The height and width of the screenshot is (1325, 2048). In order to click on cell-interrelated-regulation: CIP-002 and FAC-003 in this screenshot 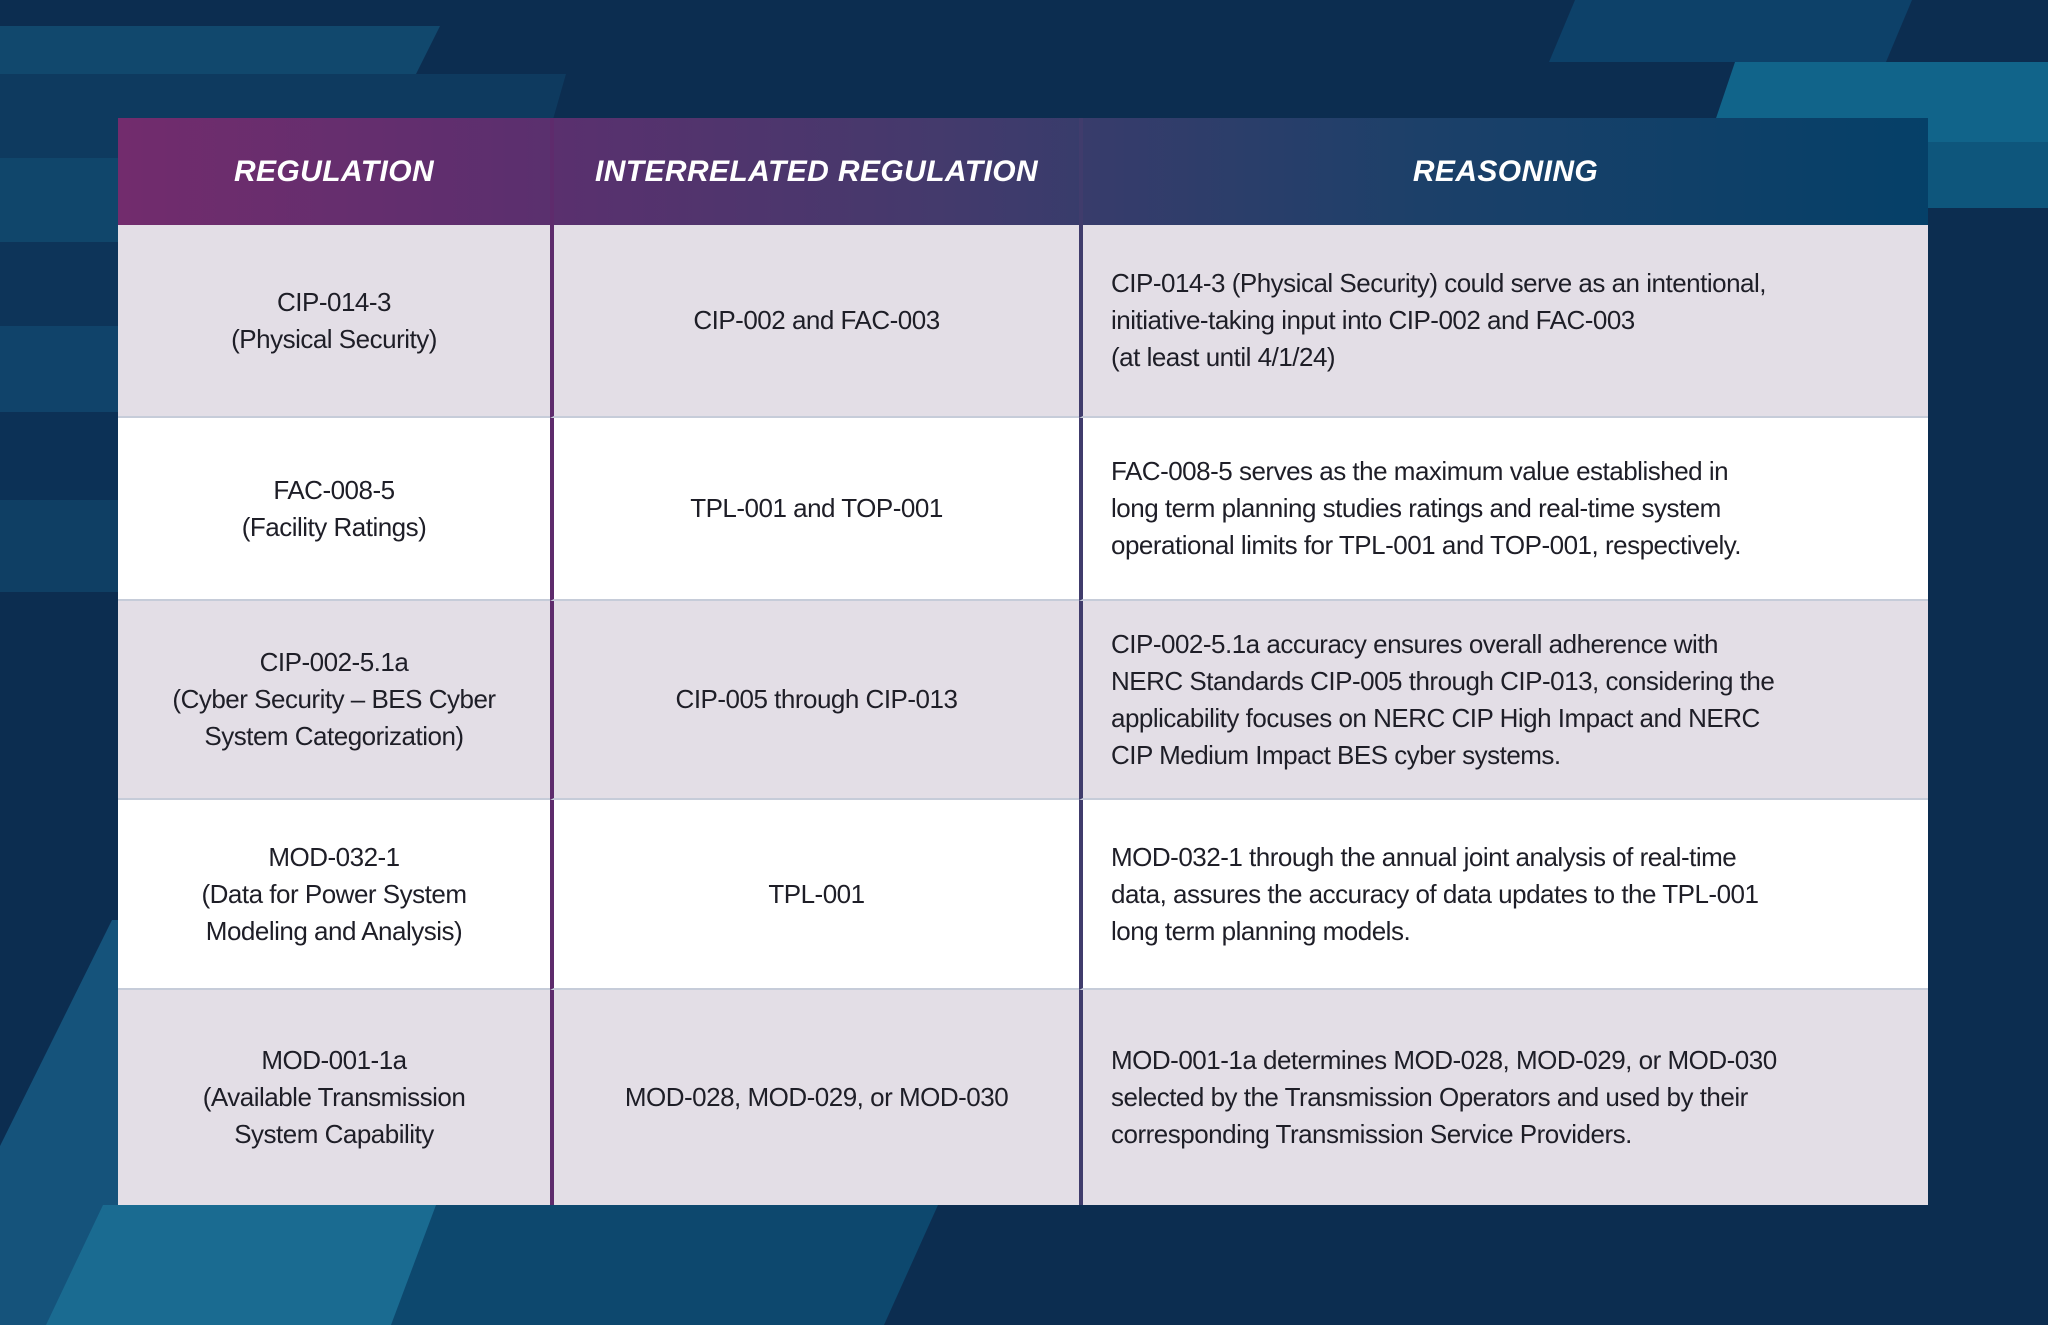, I will do `click(814, 321)`.